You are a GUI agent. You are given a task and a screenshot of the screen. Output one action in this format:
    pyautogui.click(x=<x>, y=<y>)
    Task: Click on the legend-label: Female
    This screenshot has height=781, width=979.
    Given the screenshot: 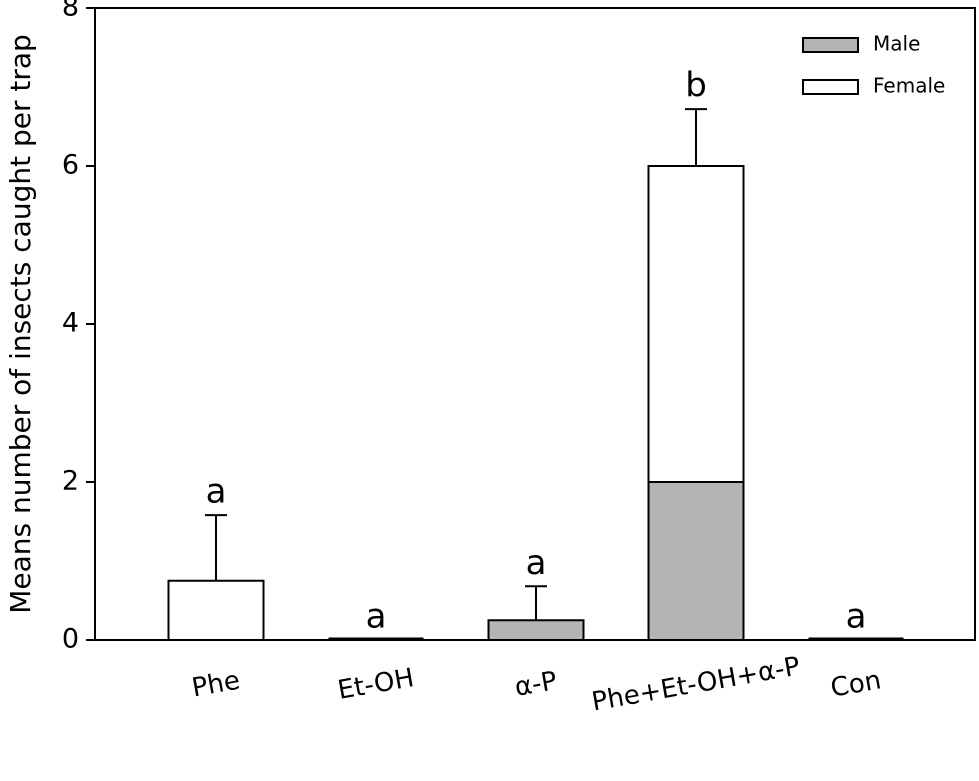 What is the action you would take?
    pyautogui.click(x=909, y=86)
    